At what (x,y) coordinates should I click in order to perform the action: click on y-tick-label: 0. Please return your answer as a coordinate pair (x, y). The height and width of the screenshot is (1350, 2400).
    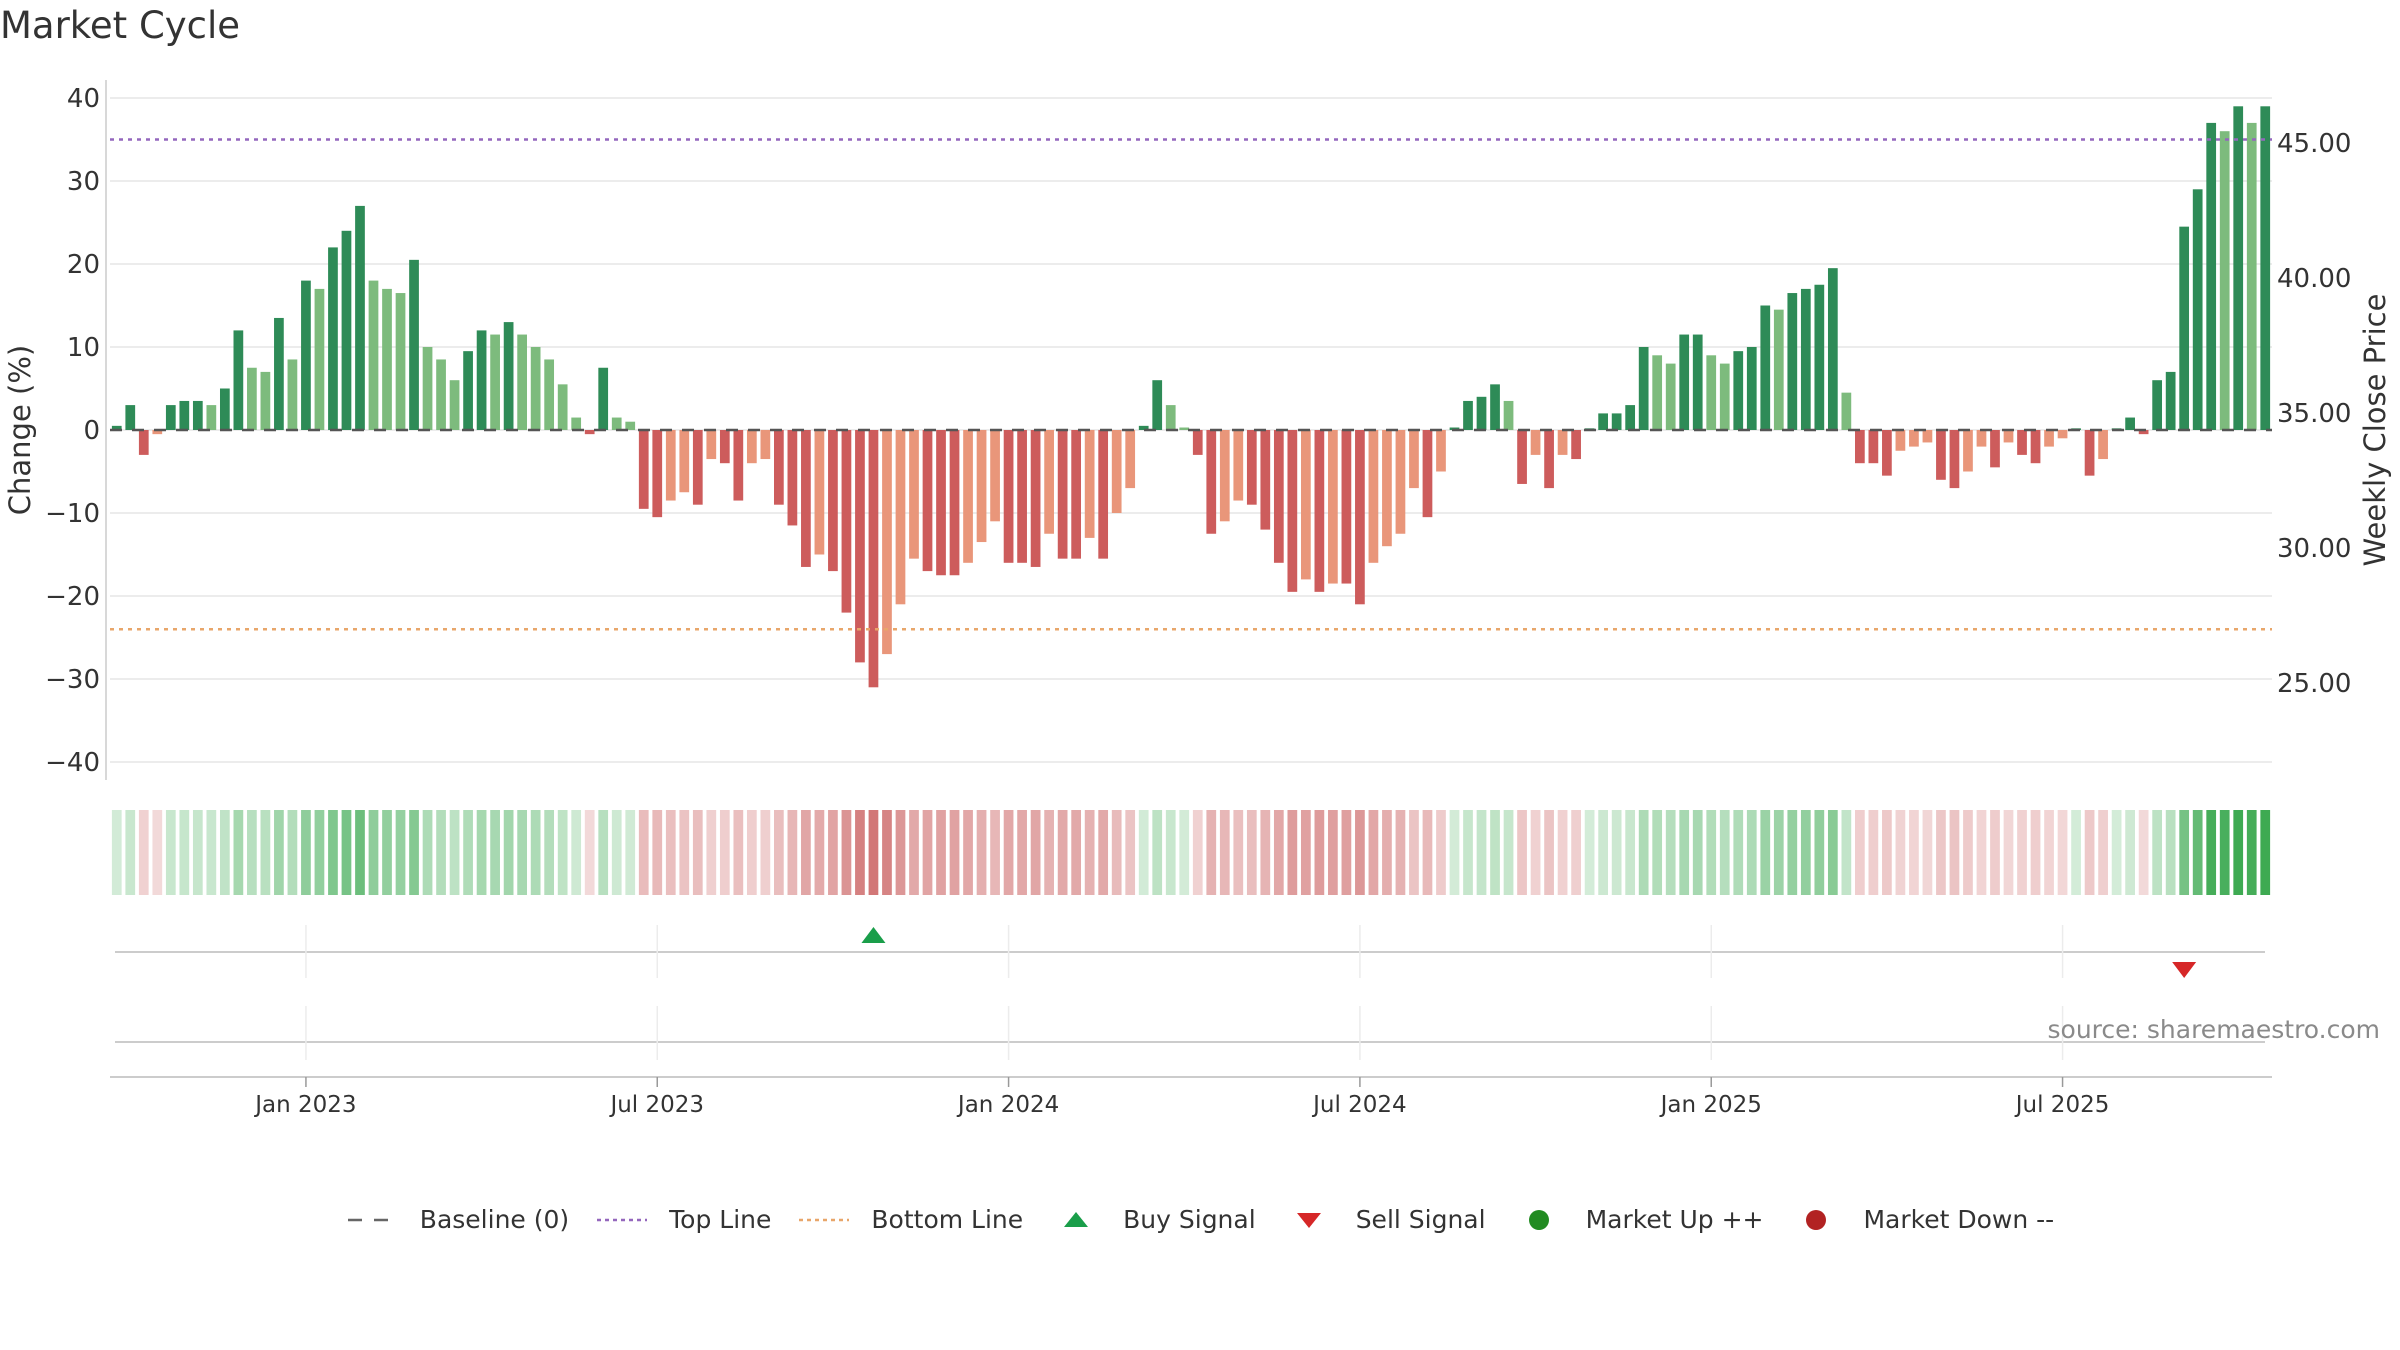
    Looking at the image, I should click on (91, 431).